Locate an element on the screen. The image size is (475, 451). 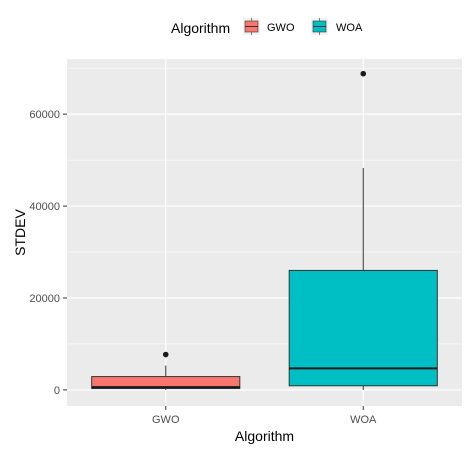
legend-key-gwo is located at coordinates (251, 26).